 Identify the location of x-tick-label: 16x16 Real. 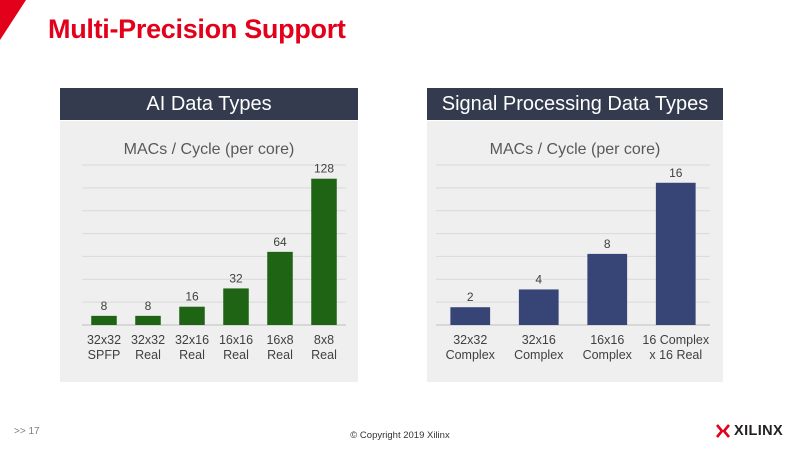
(236, 348).